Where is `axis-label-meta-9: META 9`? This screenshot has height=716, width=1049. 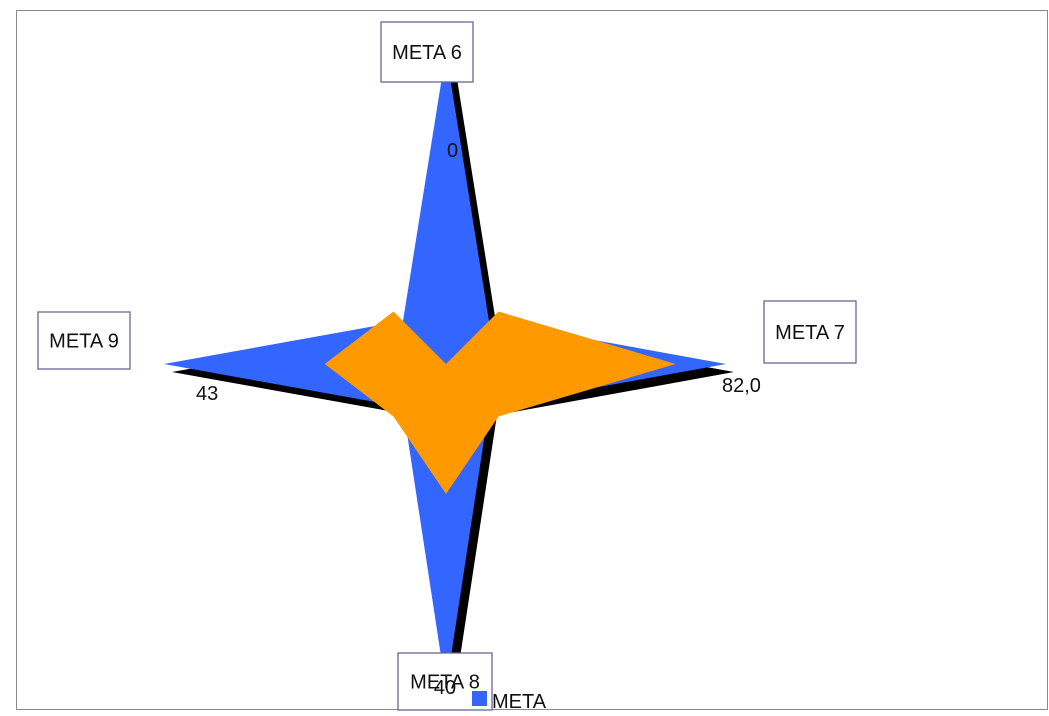
axis-label-meta-9: META 9 is located at coordinates (84, 340).